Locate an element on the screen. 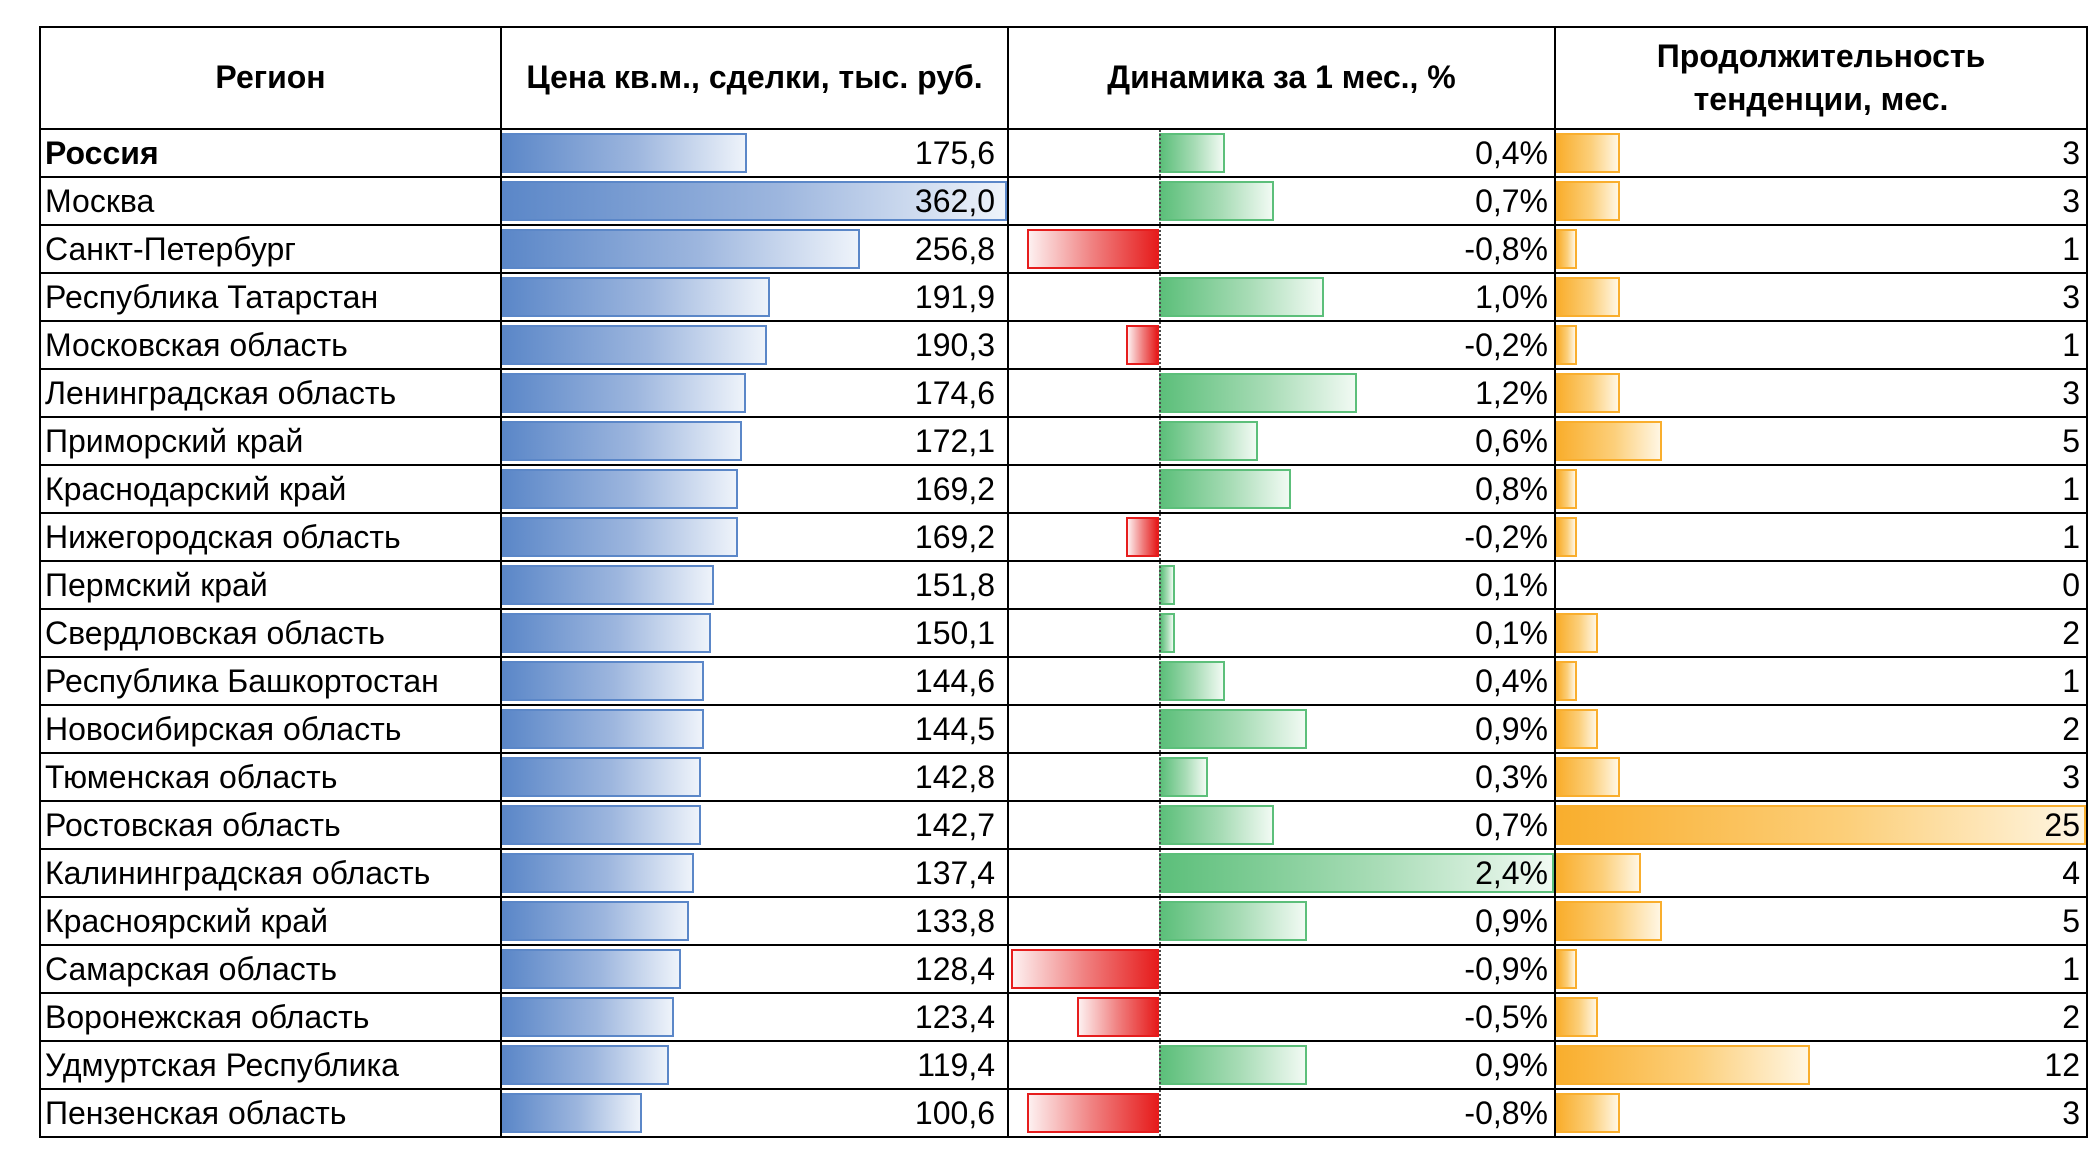 This screenshot has height=1154, width=2098. price-value: 151,8 is located at coordinates (954, 585).